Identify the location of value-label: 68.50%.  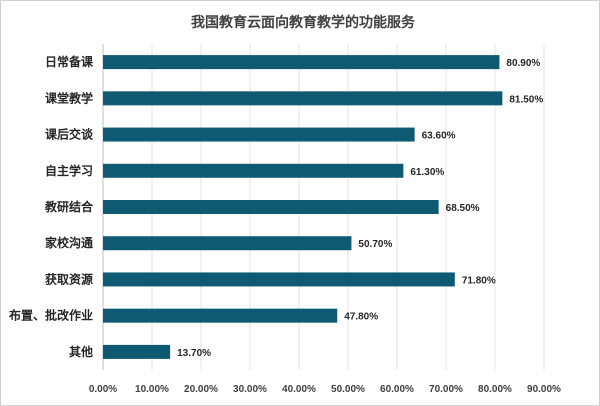
(463, 208).